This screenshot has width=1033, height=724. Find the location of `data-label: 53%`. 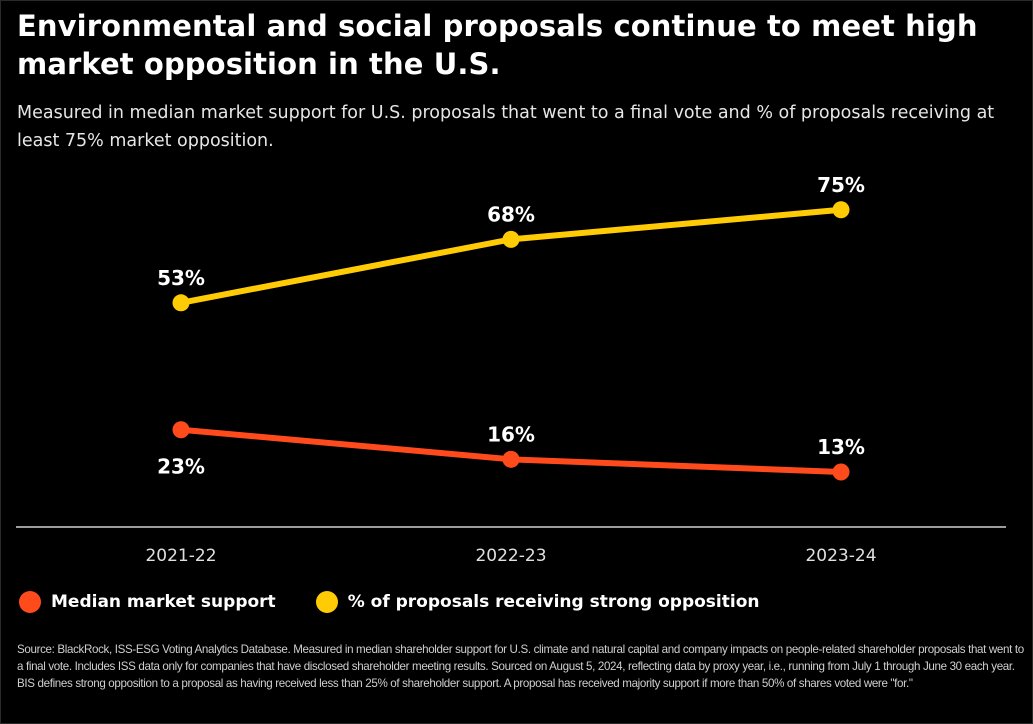

data-label: 53% is located at coordinates (181, 278).